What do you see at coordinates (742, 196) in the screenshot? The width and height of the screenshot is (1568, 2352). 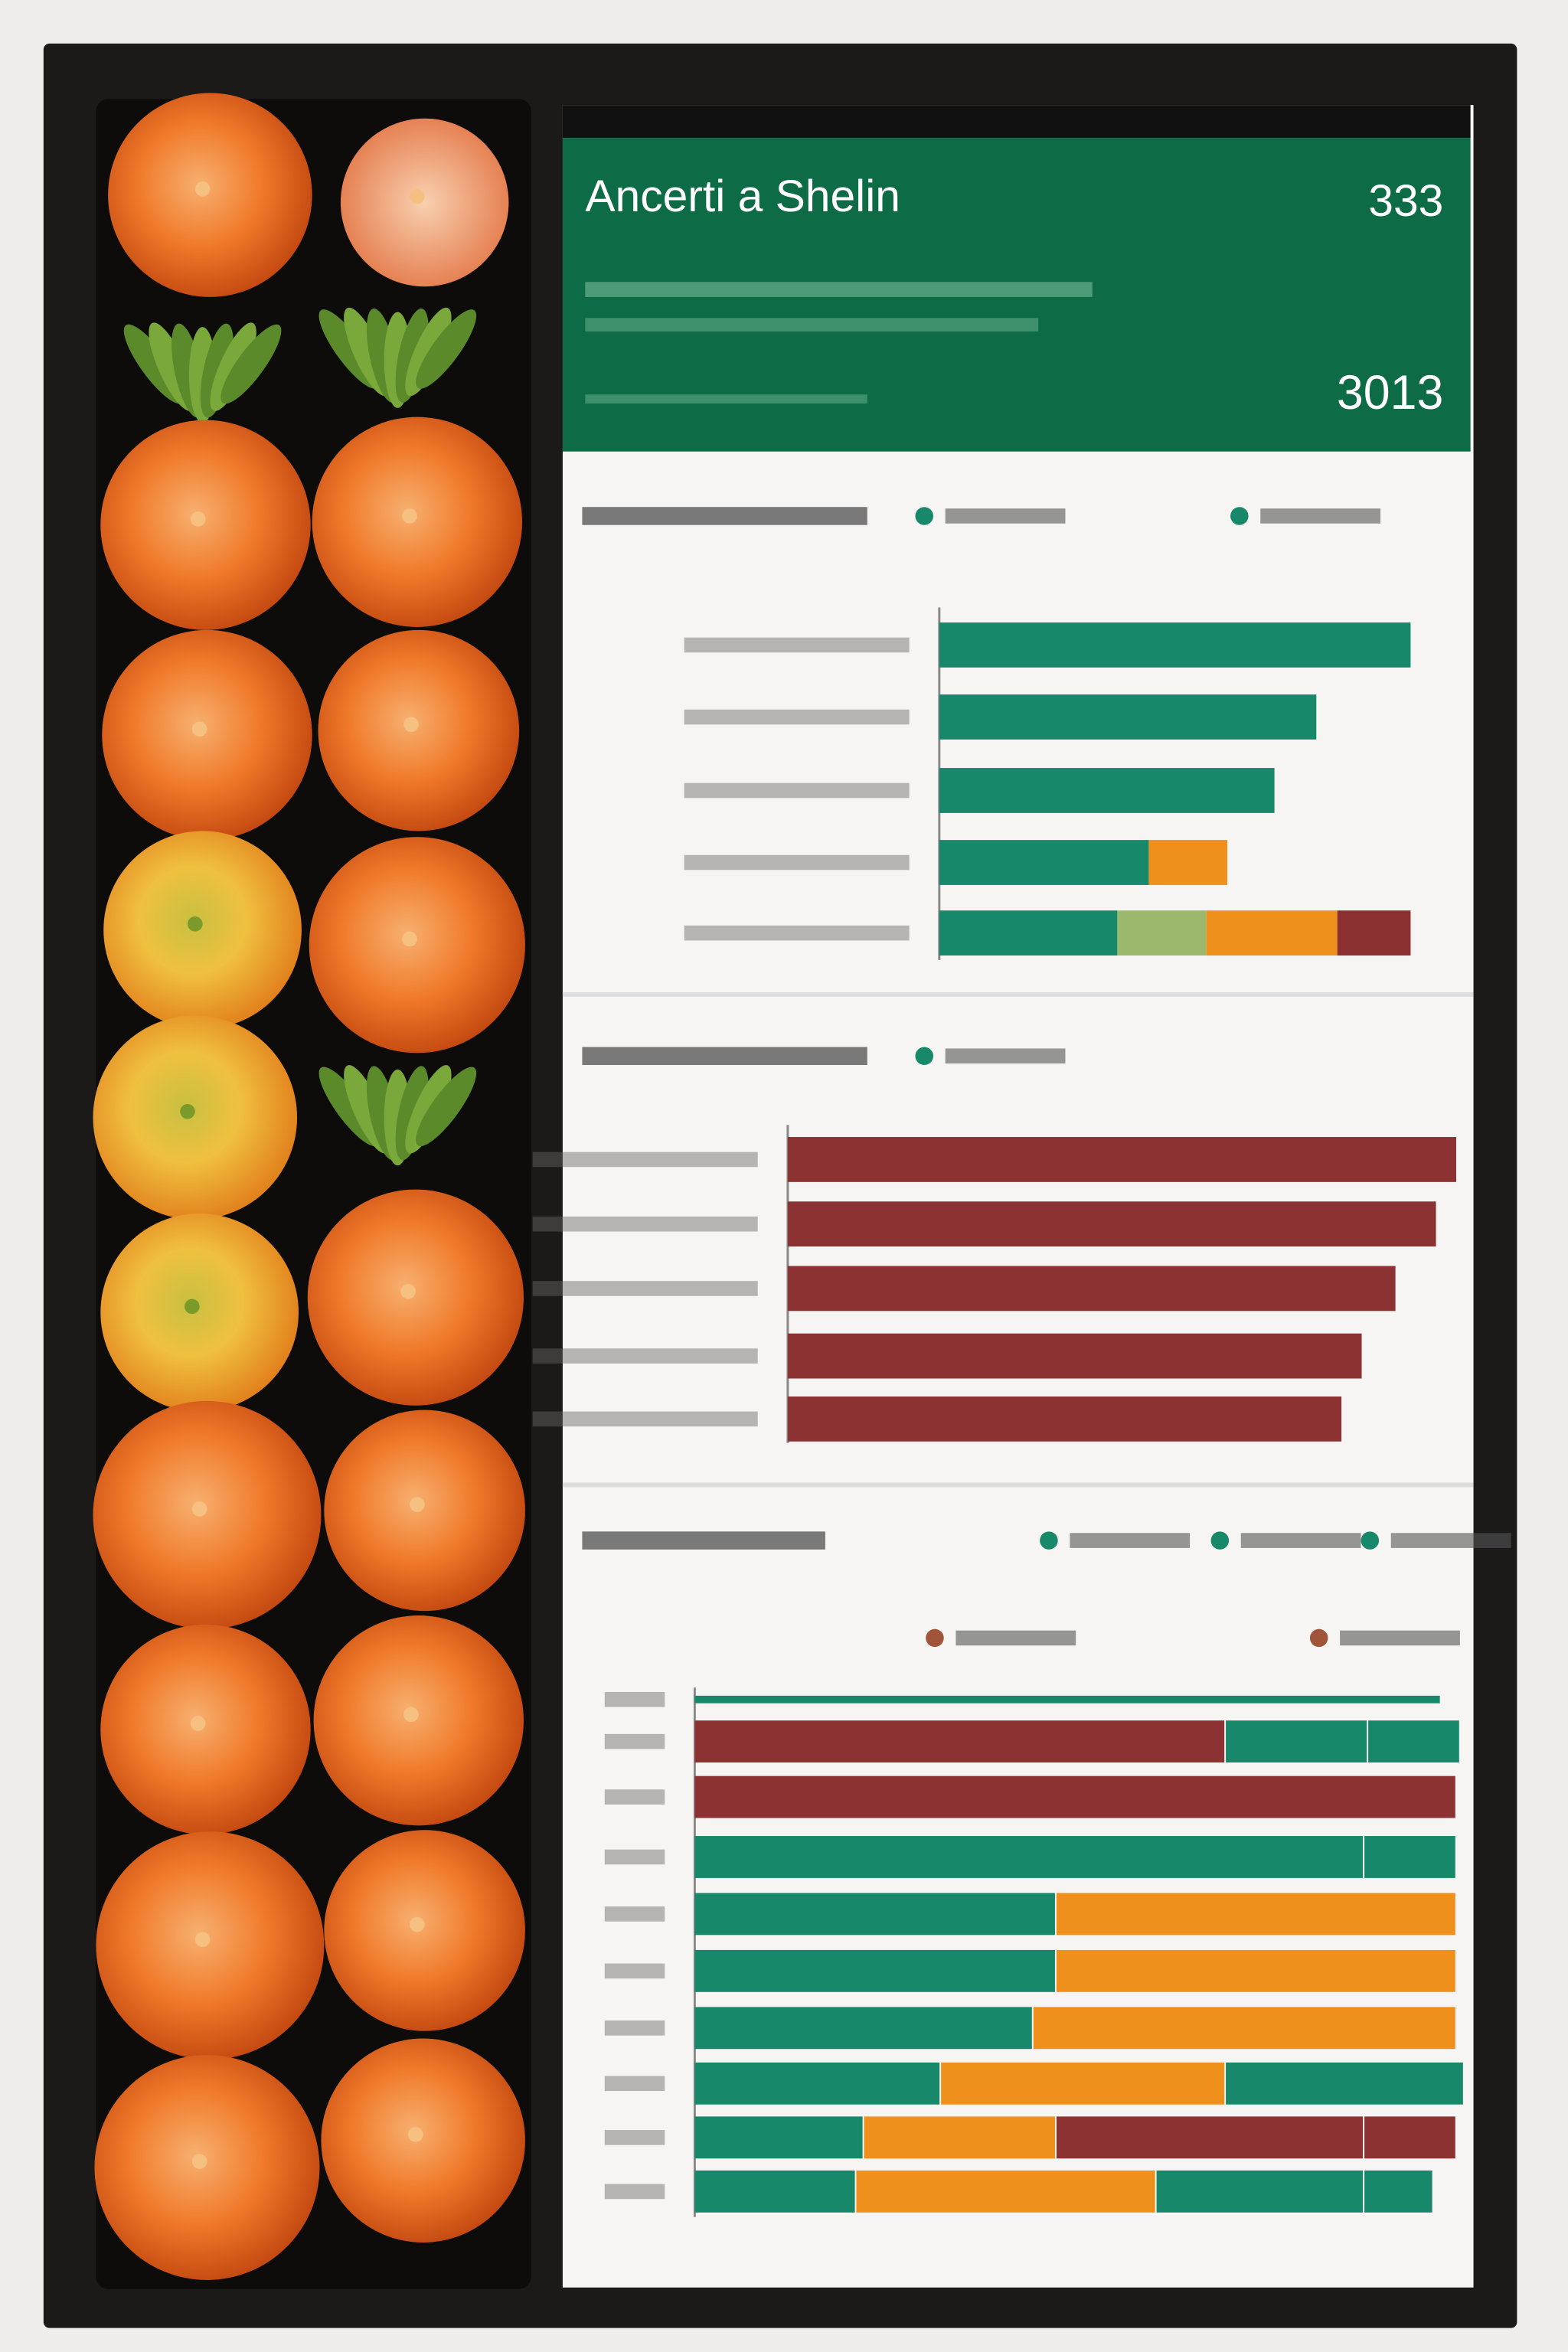 I see `header-title: Ancerti a Shelin` at bounding box center [742, 196].